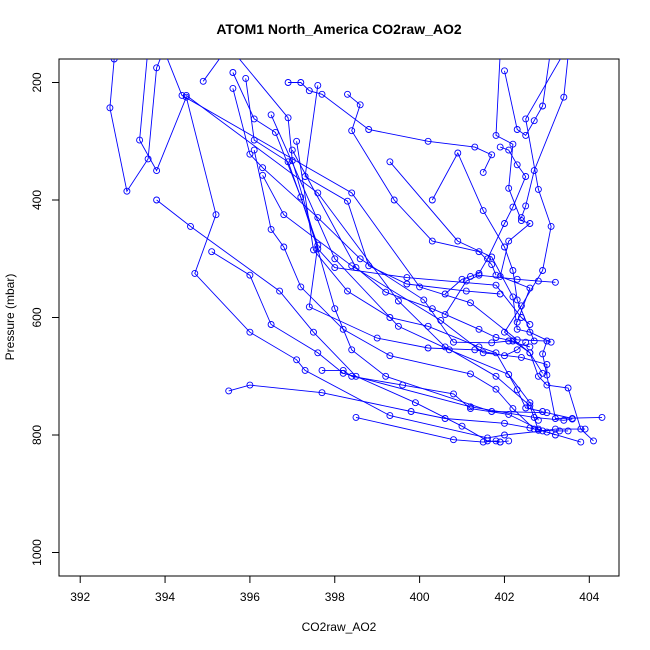  I want to click on y-axis-label: Pressure (mbar), so click(10, 317).